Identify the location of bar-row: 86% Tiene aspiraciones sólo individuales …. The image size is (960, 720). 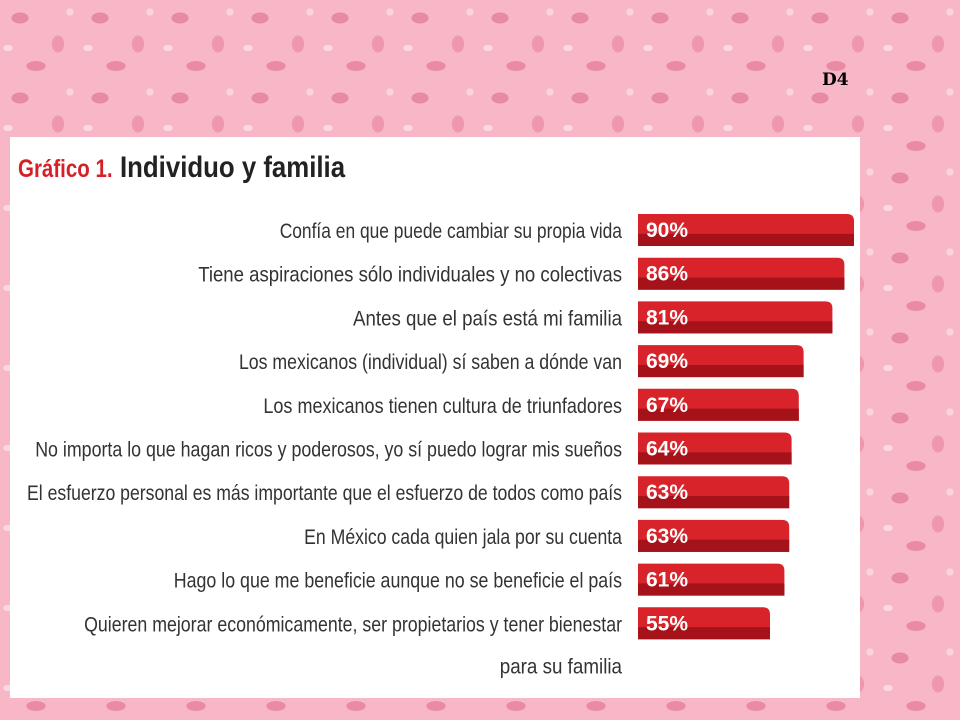
(521, 273).